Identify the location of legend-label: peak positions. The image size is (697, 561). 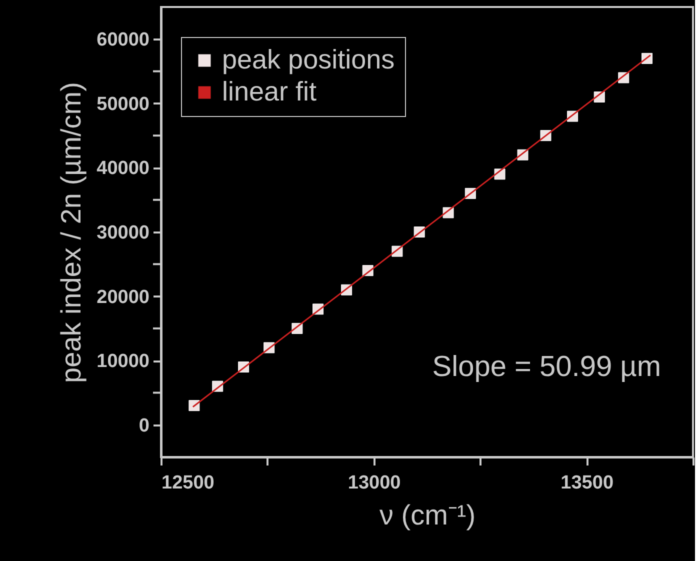
(308, 59).